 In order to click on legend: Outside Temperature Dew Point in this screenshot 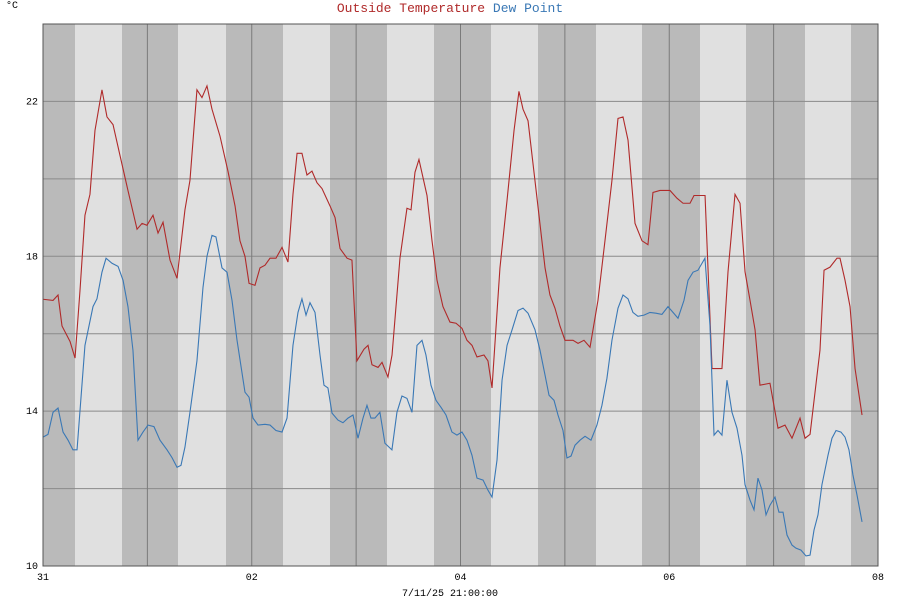, I will do `click(450, 8)`.